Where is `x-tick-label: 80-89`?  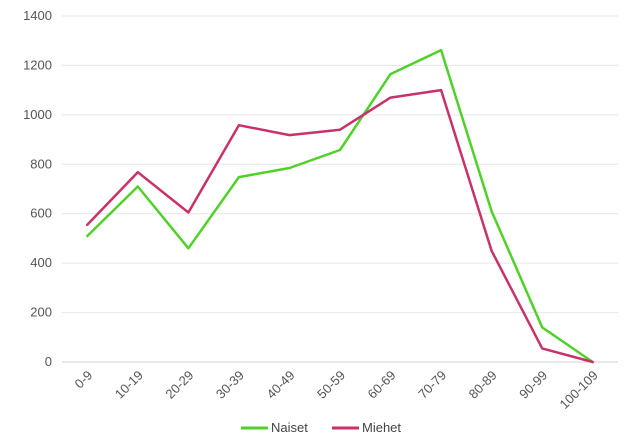
x-tick-label: 80-89 is located at coordinates (483, 385).